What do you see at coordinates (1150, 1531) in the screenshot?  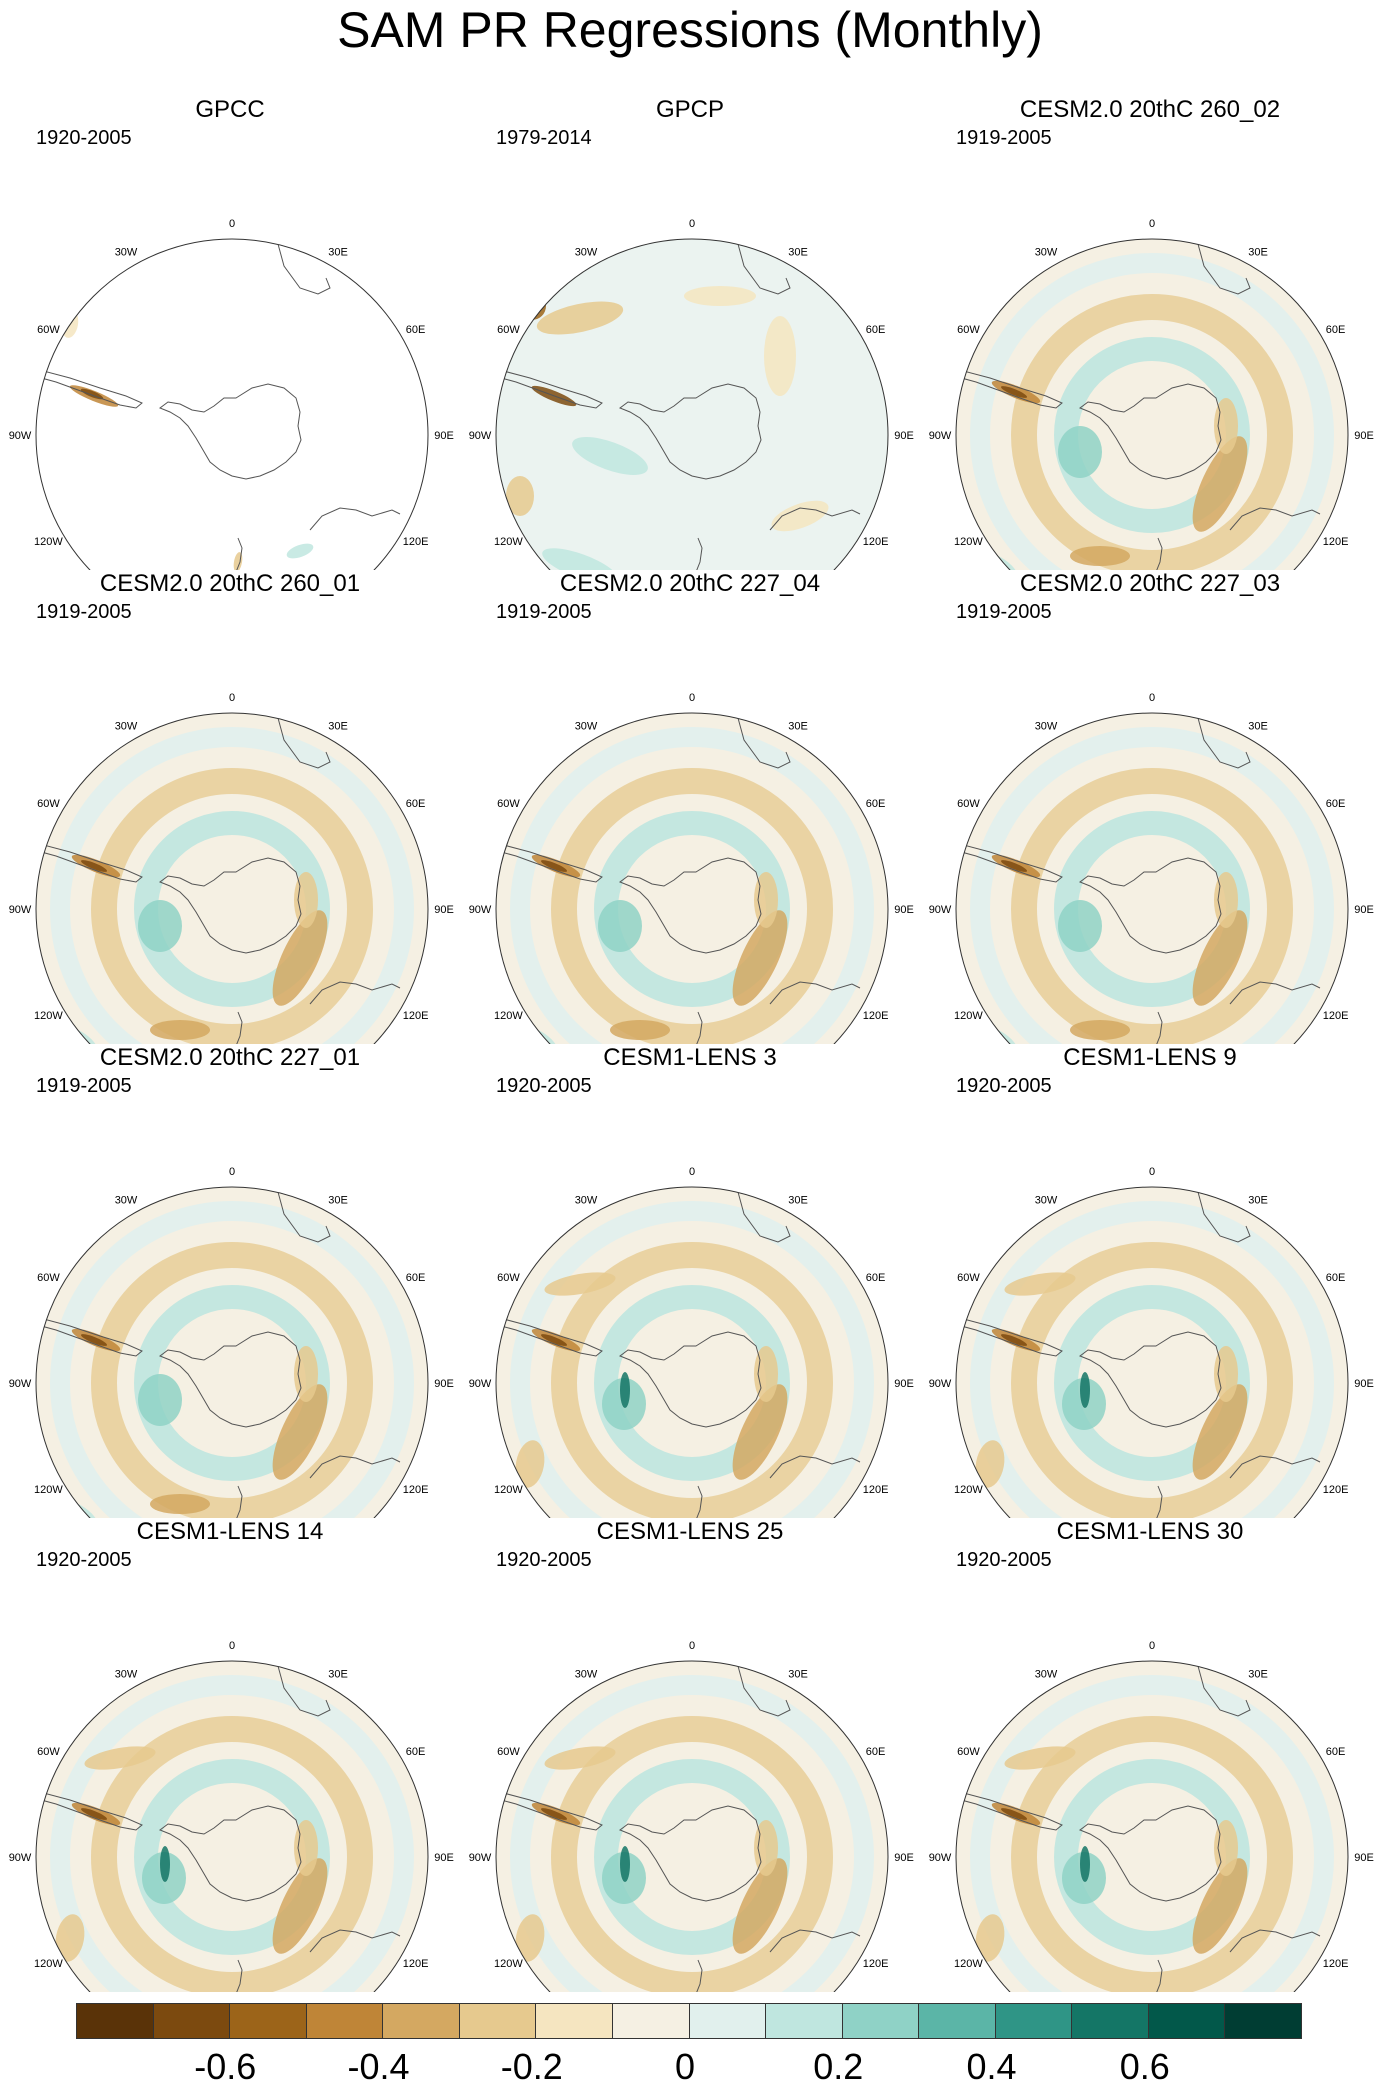 I see `panel-title: CESM1-LENS 30` at bounding box center [1150, 1531].